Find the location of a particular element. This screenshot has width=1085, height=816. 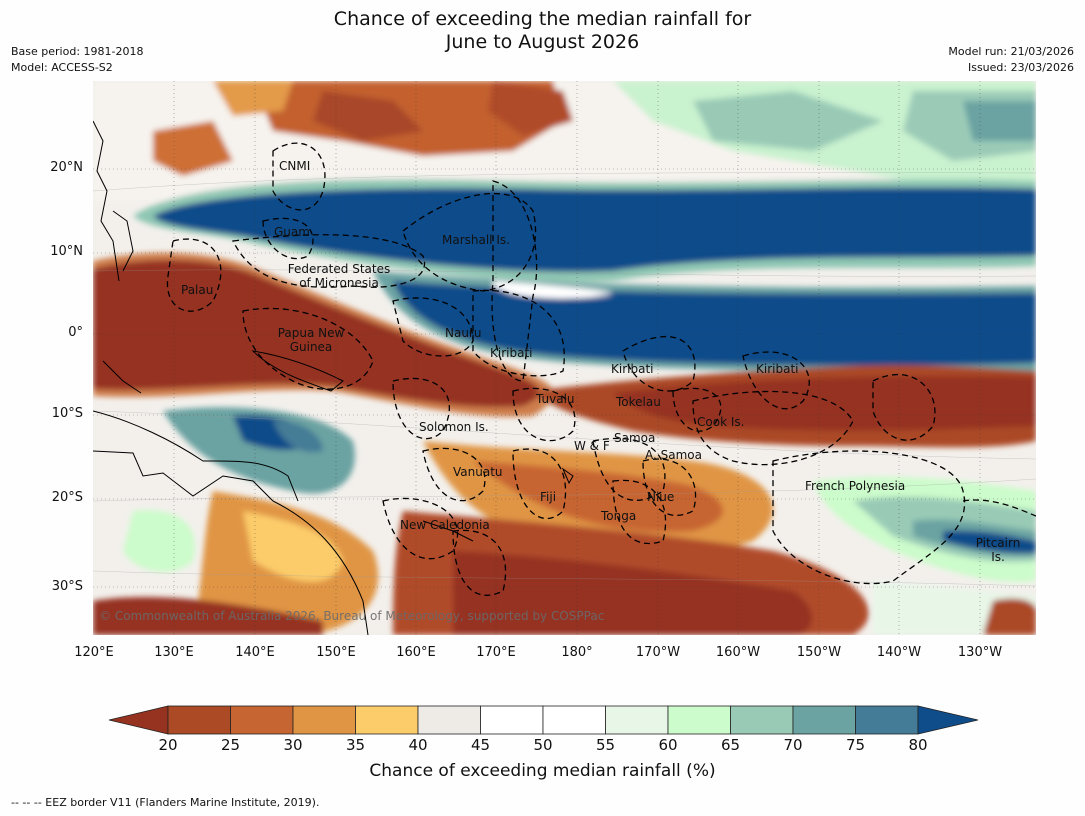

label-fiji: Fiji is located at coordinates (548, 497).